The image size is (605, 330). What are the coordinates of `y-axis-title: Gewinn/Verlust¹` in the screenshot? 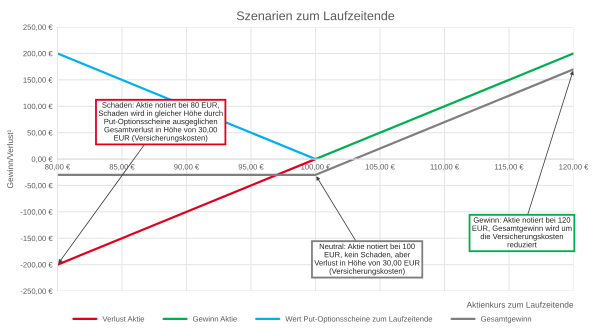 It's located at (10, 159).